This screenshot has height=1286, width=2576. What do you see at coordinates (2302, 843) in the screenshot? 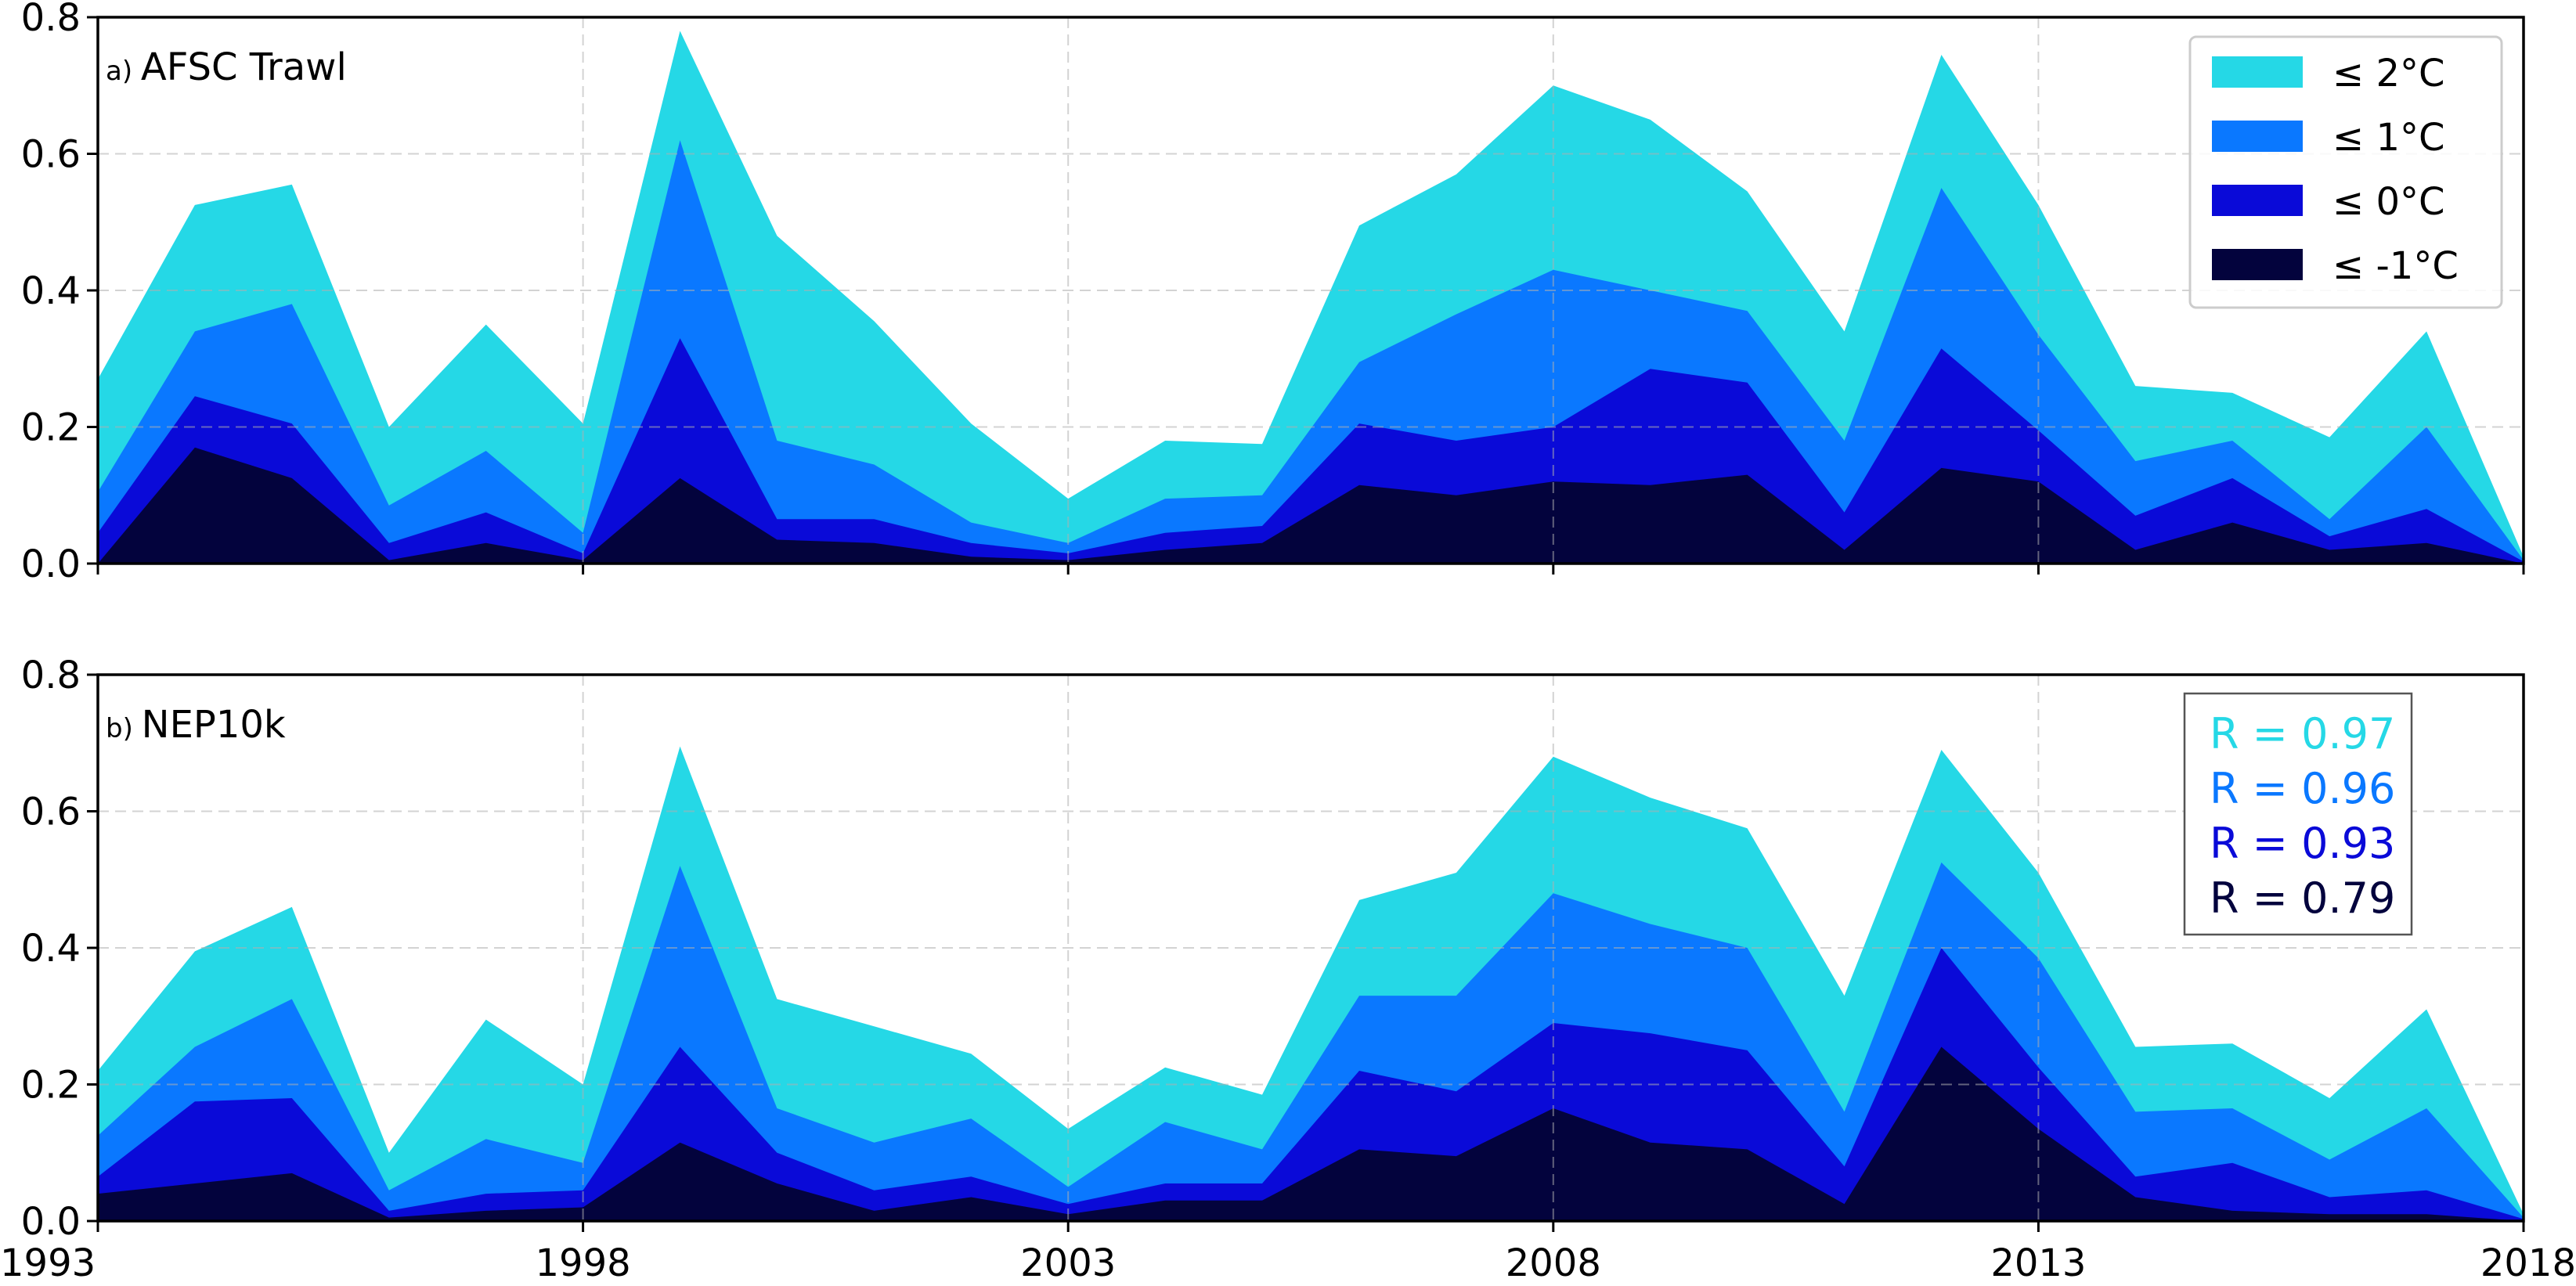
I see `correlation-label: R = 0.93` at bounding box center [2302, 843].